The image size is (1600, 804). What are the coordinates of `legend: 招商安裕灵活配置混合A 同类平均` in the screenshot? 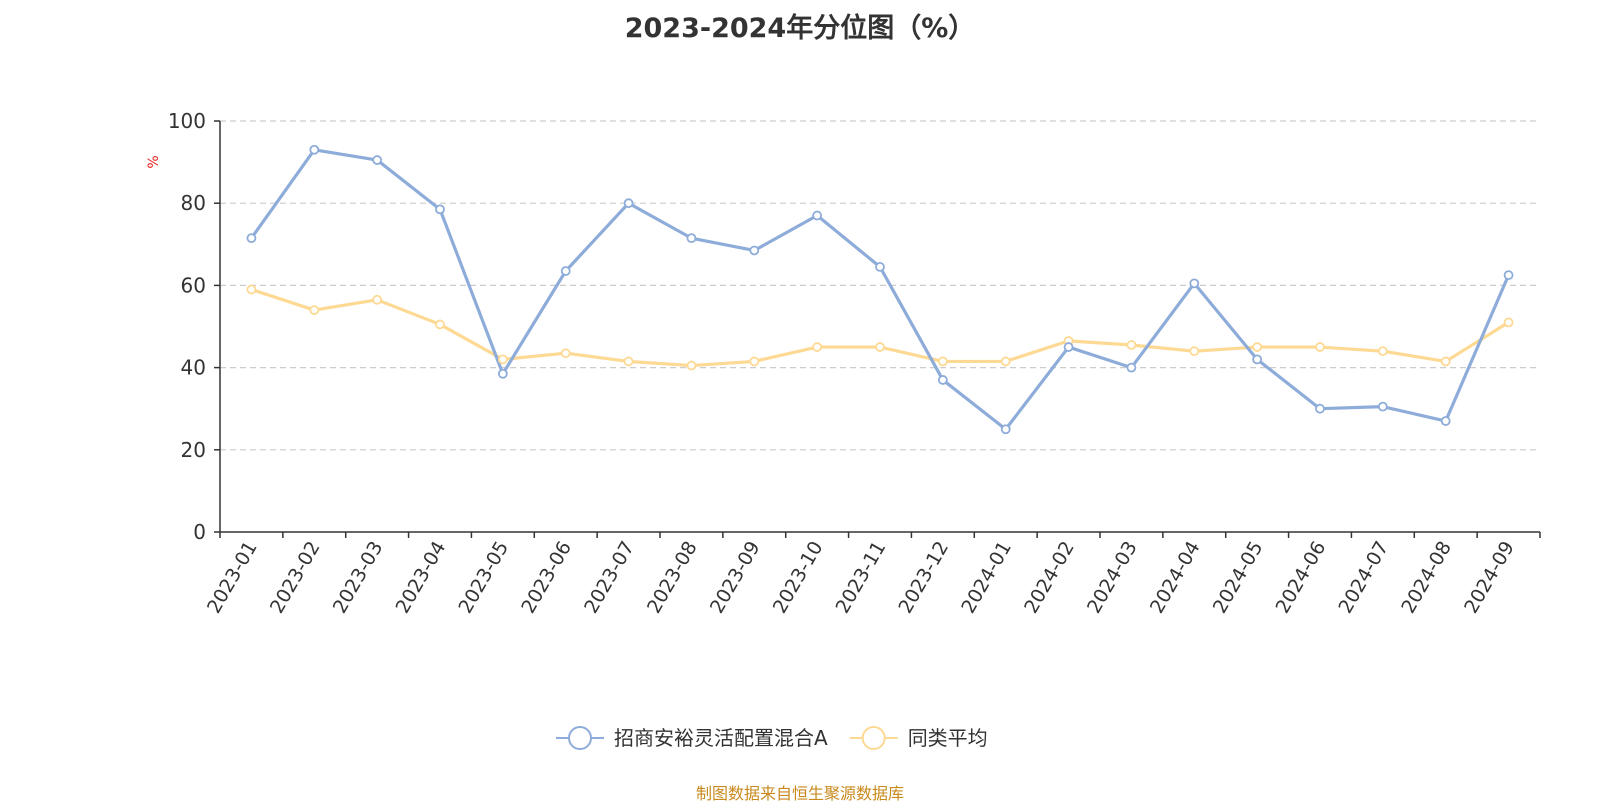 It's located at (772, 738).